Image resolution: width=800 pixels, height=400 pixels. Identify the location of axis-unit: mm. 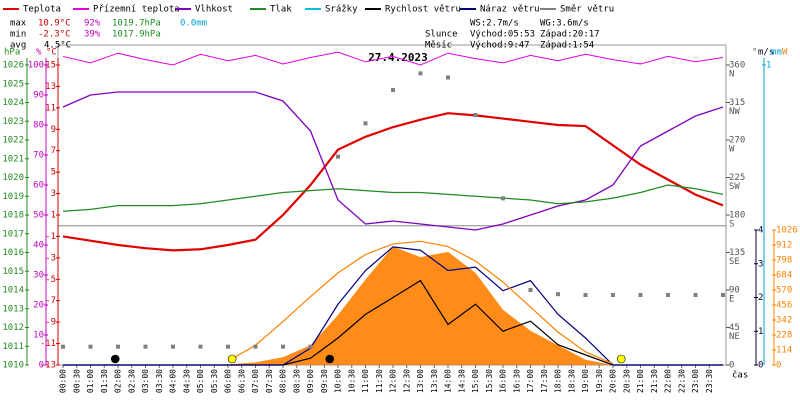
(776, 53).